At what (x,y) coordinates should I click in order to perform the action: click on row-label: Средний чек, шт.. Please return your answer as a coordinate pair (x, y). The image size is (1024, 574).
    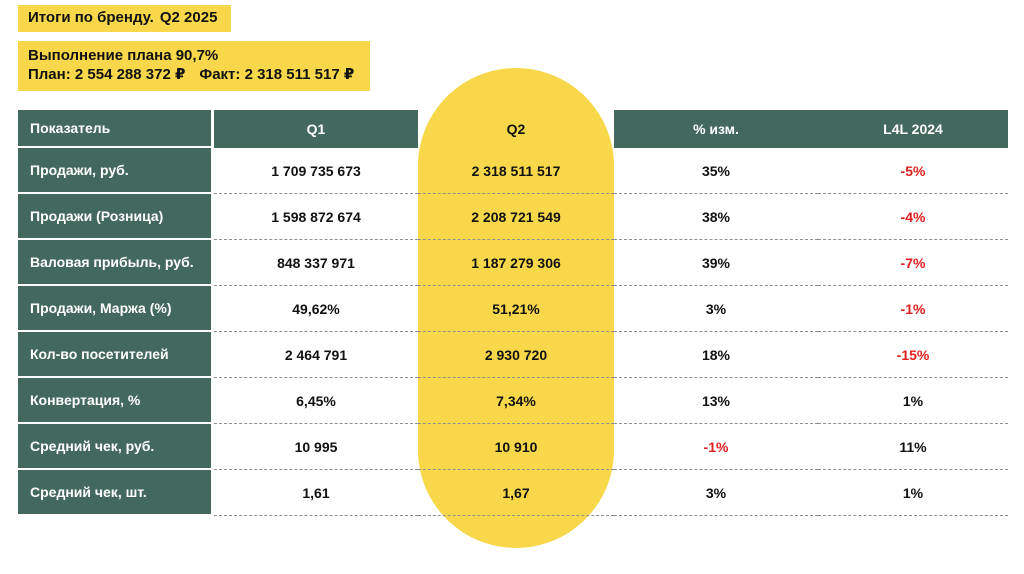
    Looking at the image, I should click on (116, 493).